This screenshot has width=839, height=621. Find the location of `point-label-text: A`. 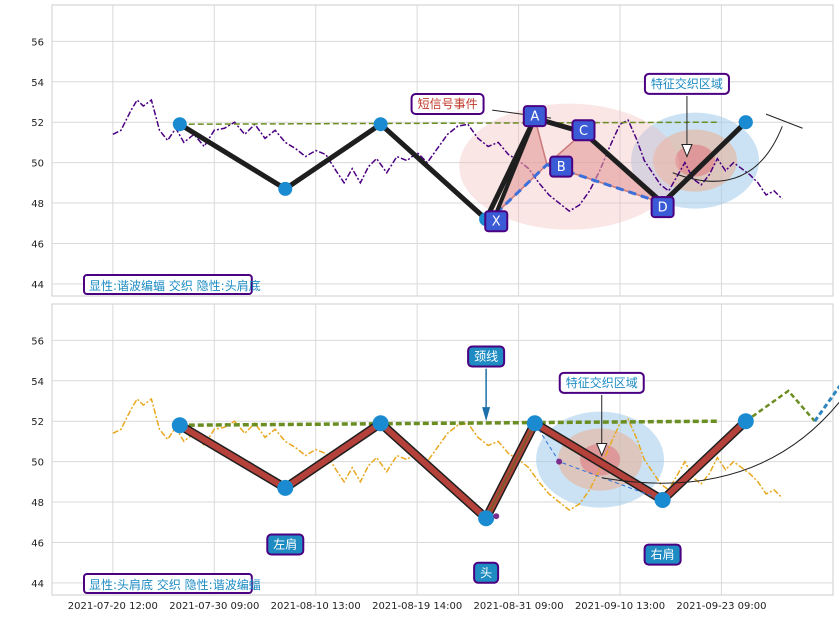

point-label-text: A is located at coordinates (534, 117).